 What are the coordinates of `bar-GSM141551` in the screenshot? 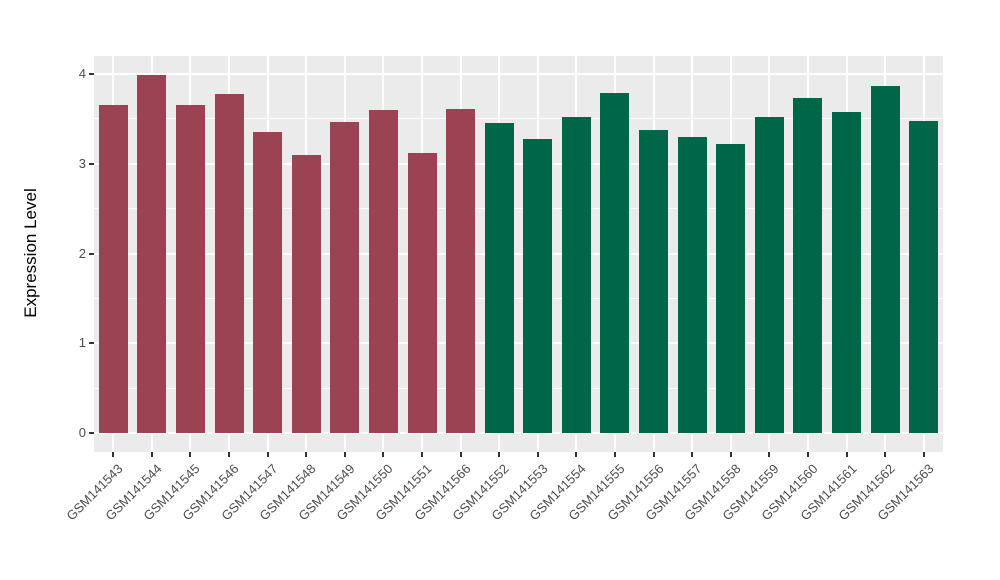 It's located at (422, 293).